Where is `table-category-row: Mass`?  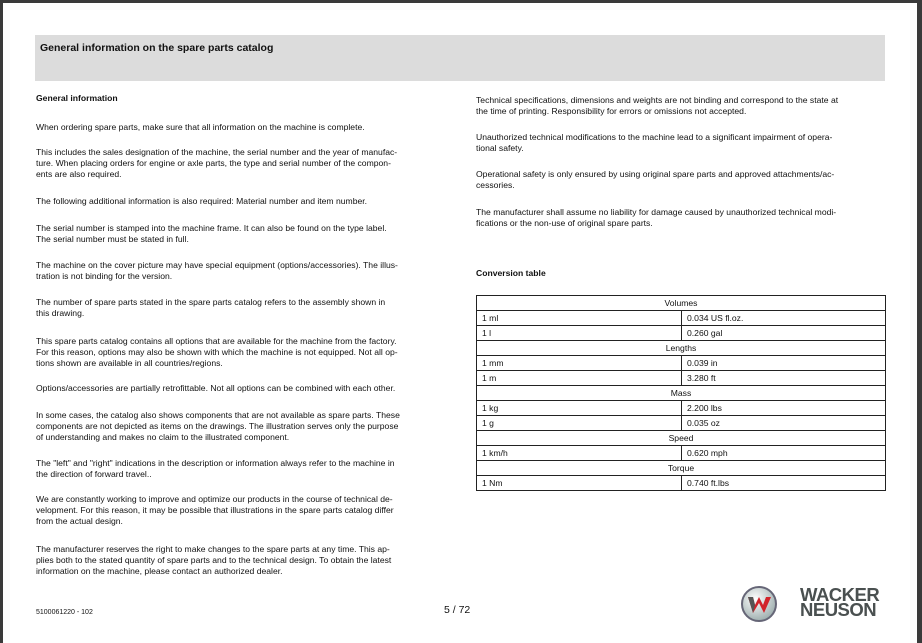 table-category-row: Mass is located at coordinates (681, 393).